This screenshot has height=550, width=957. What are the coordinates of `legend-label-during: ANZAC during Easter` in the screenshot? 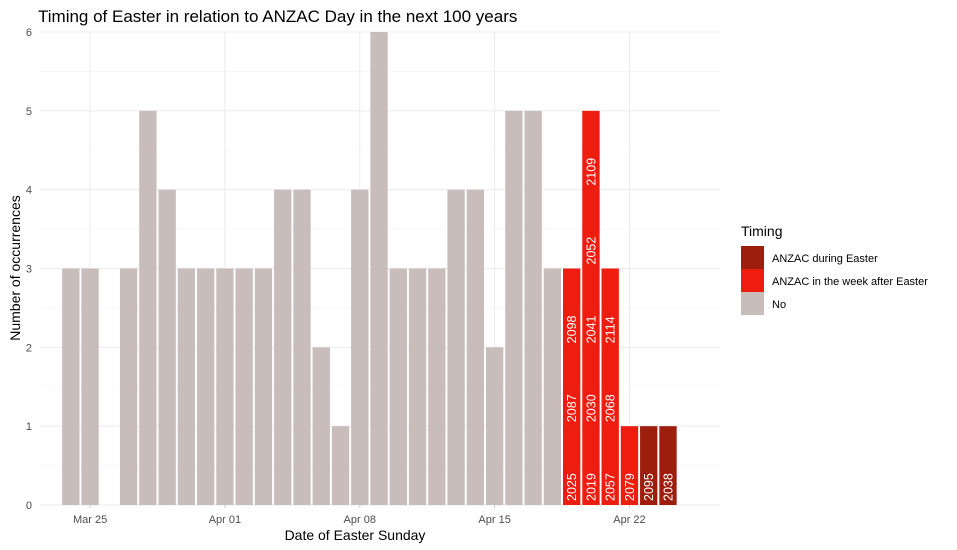 It's located at (825, 259).